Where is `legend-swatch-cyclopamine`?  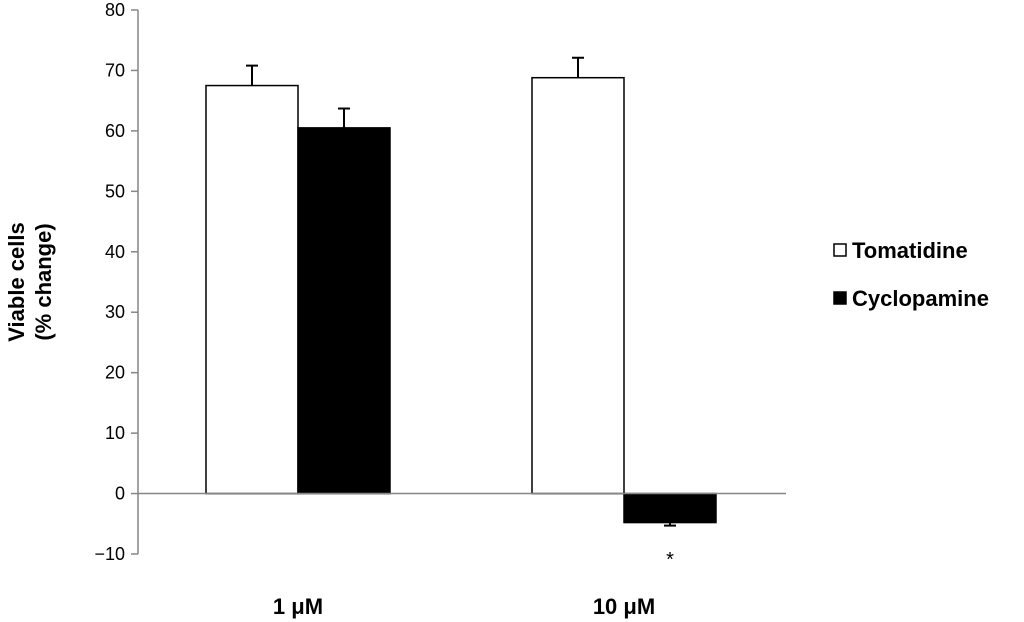 legend-swatch-cyclopamine is located at coordinates (840, 298).